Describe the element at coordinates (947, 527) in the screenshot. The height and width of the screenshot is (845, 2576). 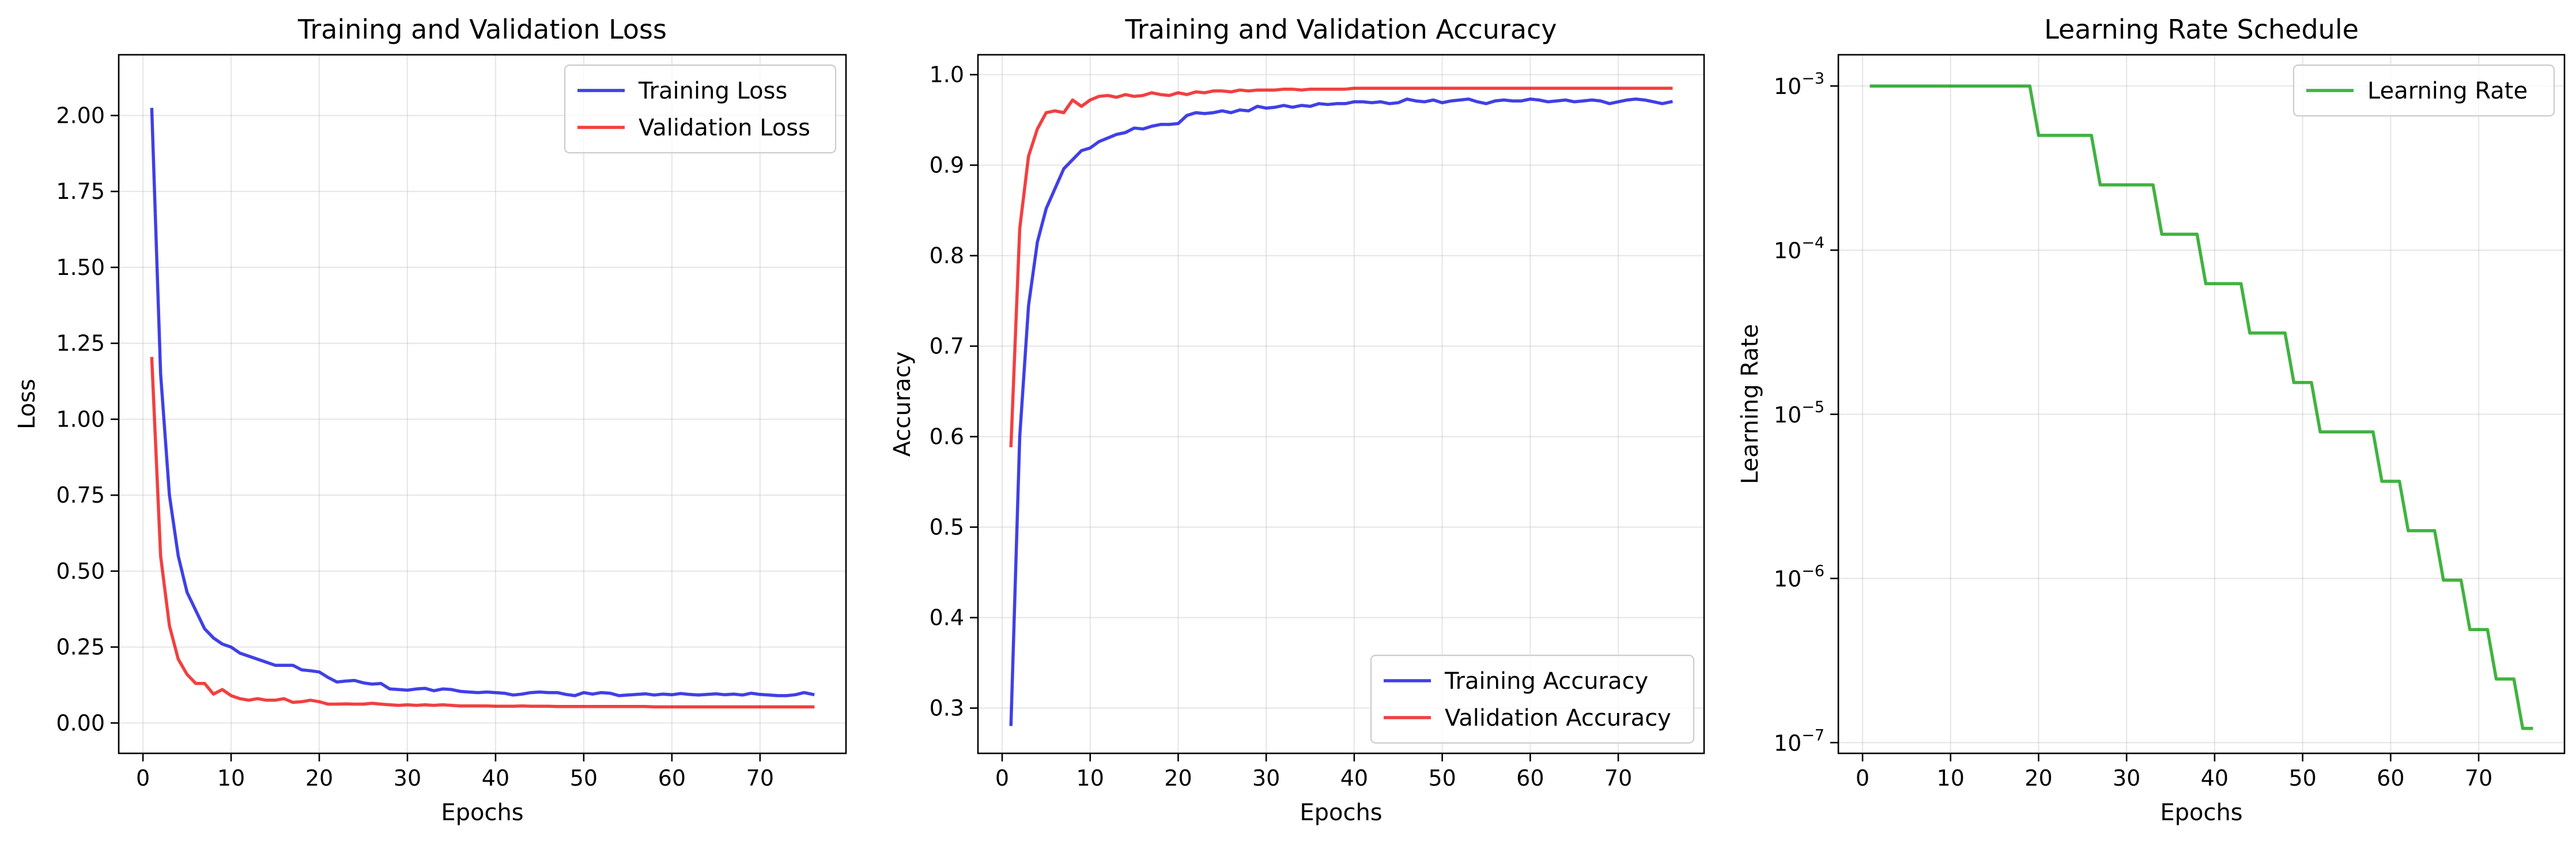
I see `y-tick-label: 0.5` at that location.